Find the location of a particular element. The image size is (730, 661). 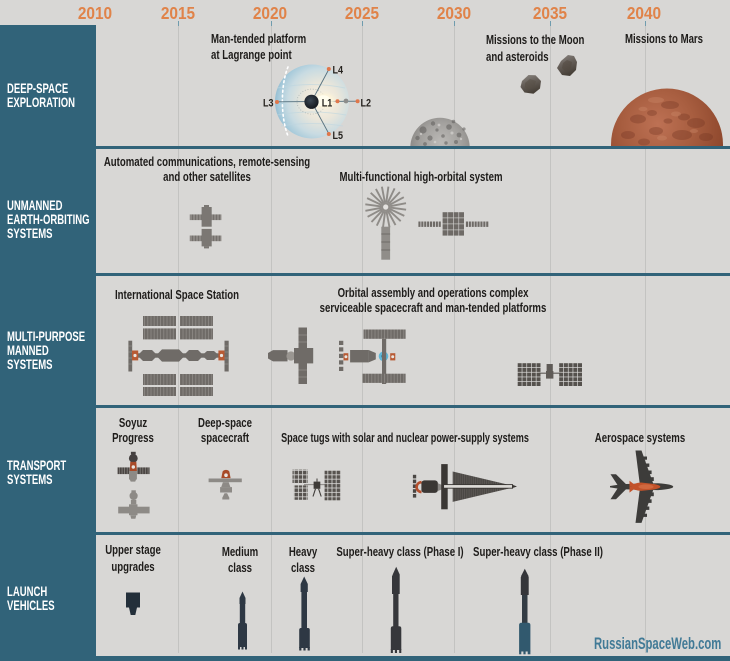

svg-text: L2 is located at coordinates (366, 104).